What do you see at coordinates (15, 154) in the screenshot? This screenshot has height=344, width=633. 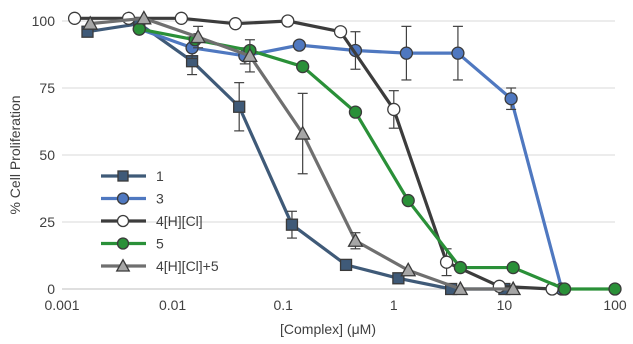 I see `y-axis-title: % Cell Proliferation` at bounding box center [15, 154].